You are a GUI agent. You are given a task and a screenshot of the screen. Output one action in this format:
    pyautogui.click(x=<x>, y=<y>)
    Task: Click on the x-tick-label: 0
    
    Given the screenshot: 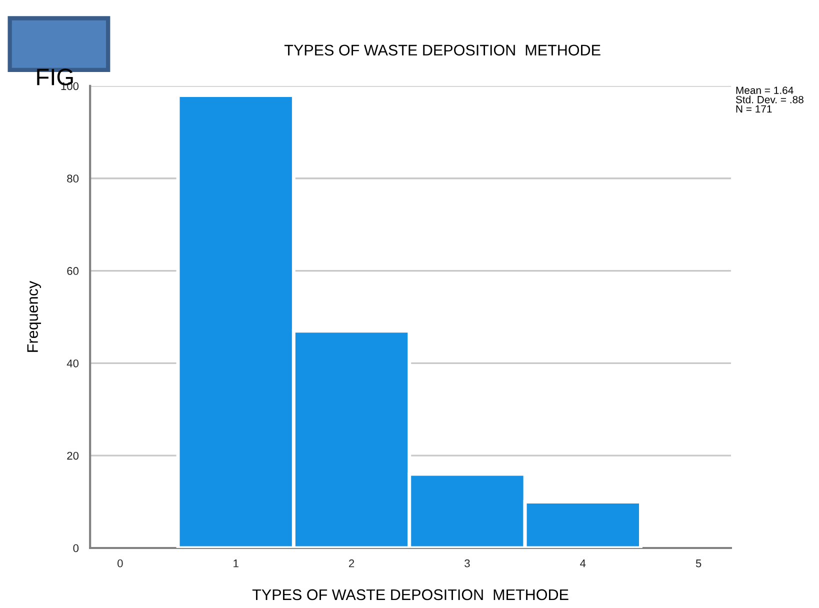 What is the action you would take?
    pyautogui.click(x=120, y=563)
    